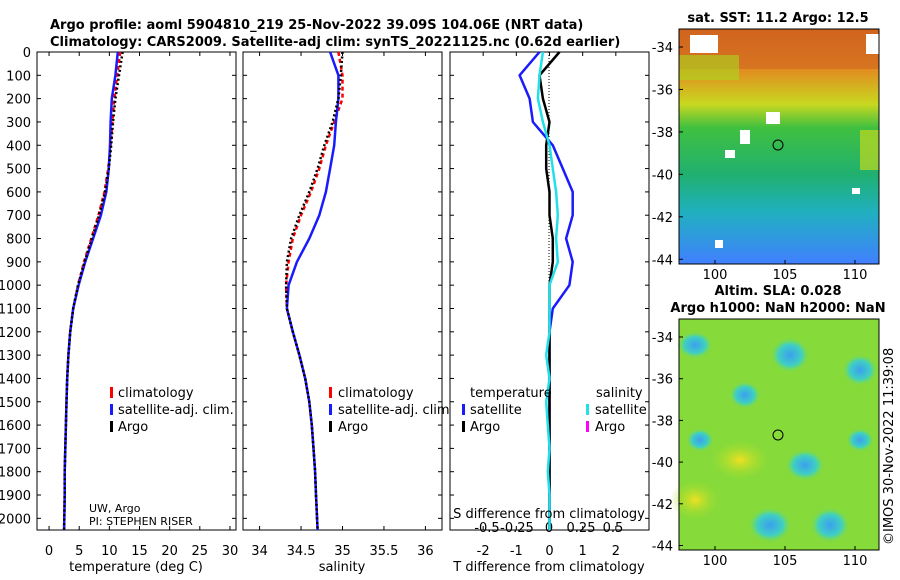  What do you see at coordinates (111, 426) in the screenshot?
I see `legend-swatch-argo` at bounding box center [111, 426].